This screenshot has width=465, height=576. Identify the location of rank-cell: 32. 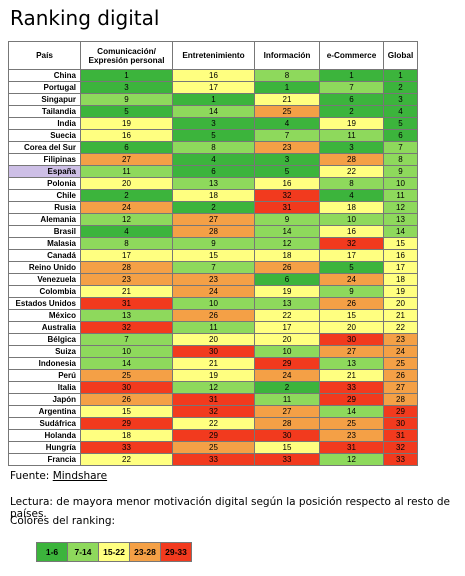
(351, 243).